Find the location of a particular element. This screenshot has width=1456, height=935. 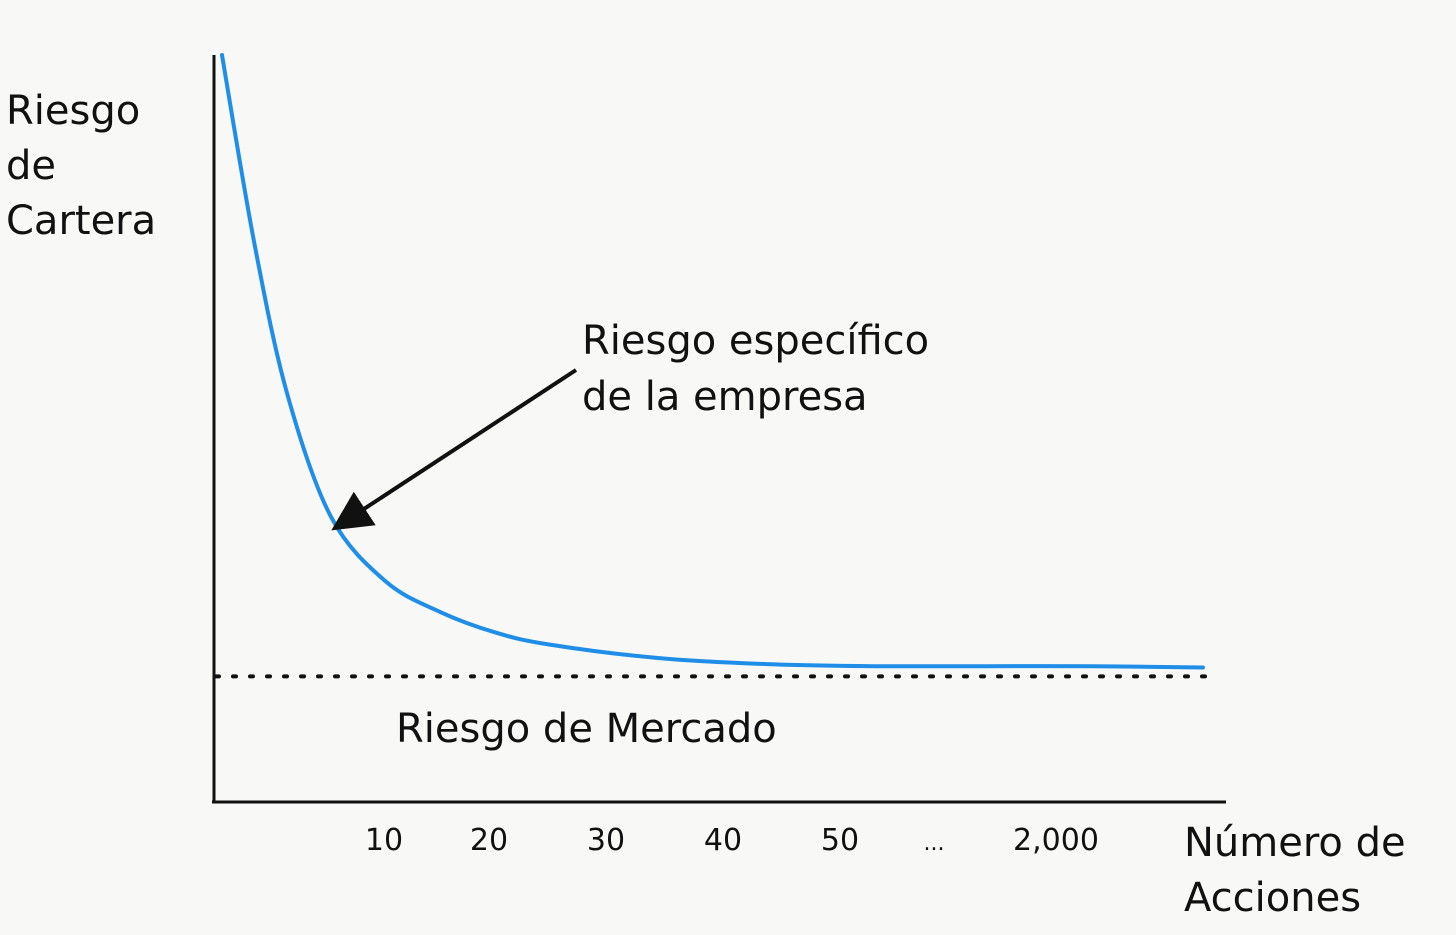

x-tick-label: 40 is located at coordinates (723, 840).